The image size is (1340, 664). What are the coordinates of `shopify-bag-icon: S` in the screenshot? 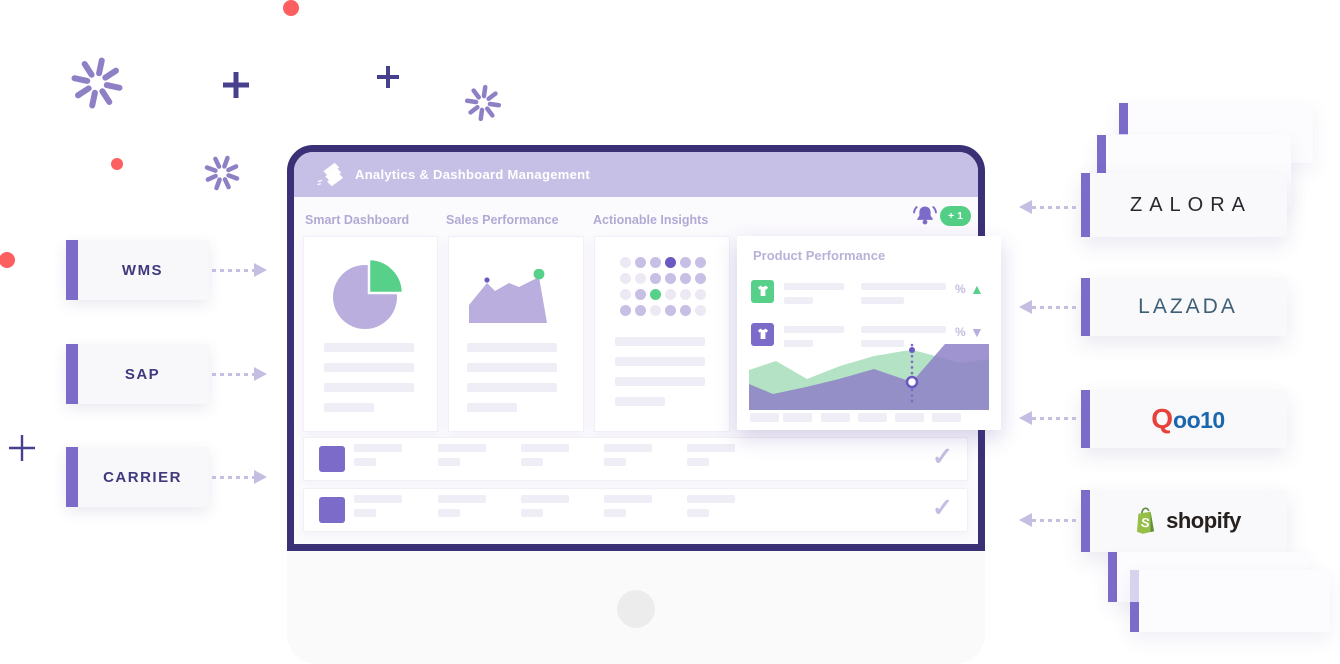 It's located at (1146, 520).